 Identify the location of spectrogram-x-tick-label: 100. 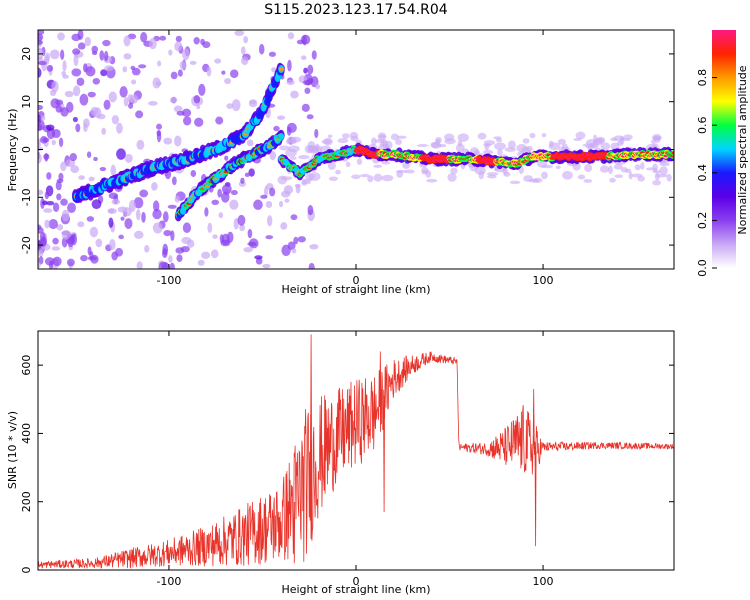
(543, 280).